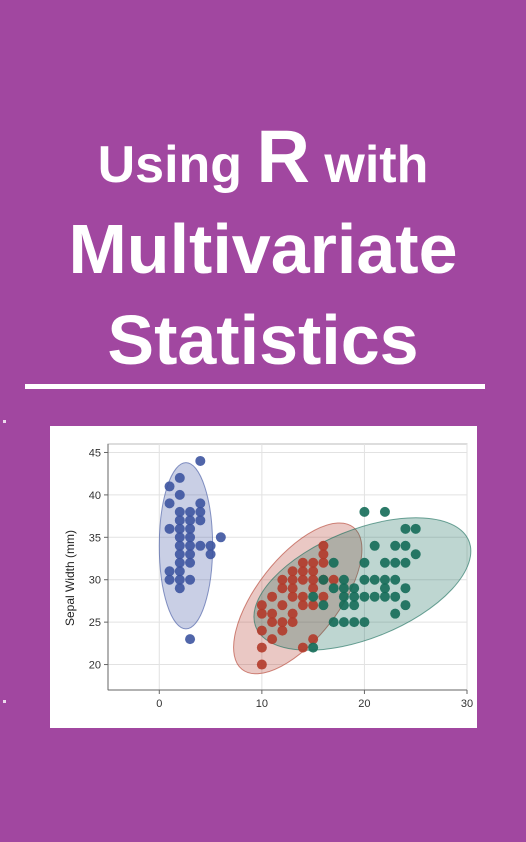 The height and width of the screenshot is (842, 526). What do you see at coordinates (95, 666) in the screenshot?
I see `y-tick-label: 20` at bounding box center [95, 666].